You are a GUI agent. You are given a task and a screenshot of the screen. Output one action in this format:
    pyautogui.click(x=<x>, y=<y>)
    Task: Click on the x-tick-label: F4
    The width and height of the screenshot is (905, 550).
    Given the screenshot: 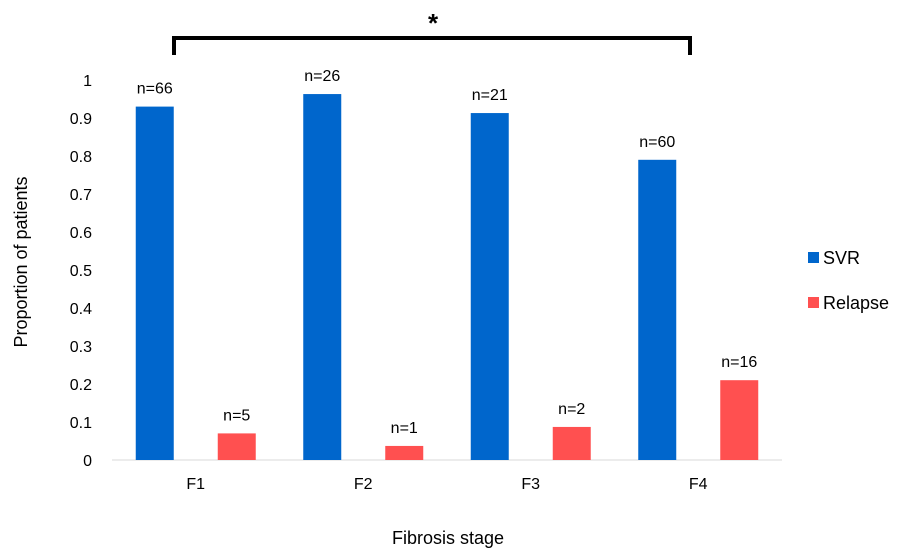 What is the action you would take?
    pyautogui.click(x=698, y=484)
    